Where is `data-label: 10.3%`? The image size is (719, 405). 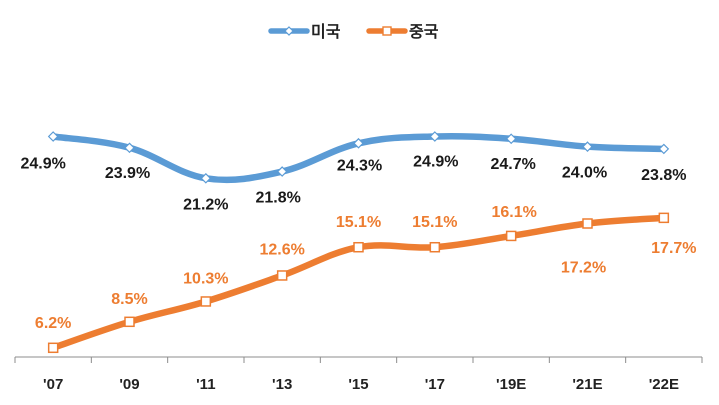 data-label: 10.3% is located at coordinates (205, 278).